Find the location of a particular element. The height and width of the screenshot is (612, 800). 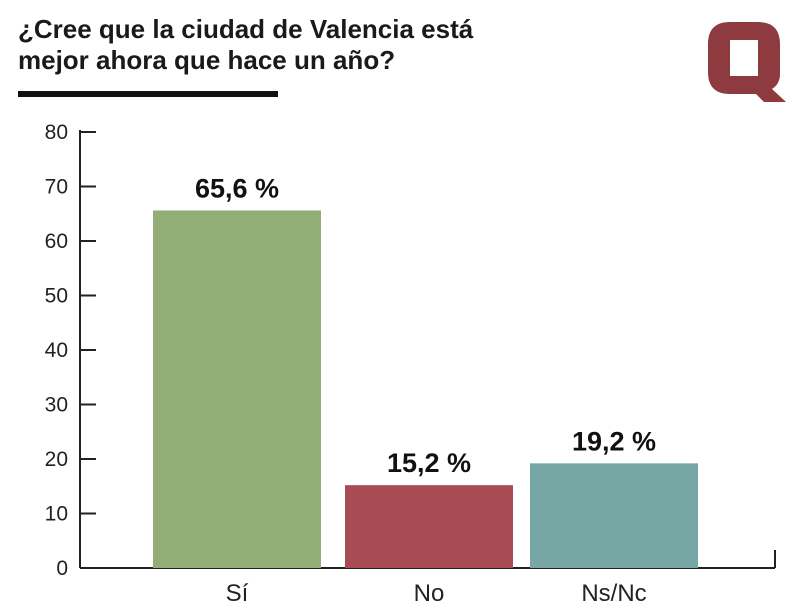

title-underline is located at coordinates (148, 94).